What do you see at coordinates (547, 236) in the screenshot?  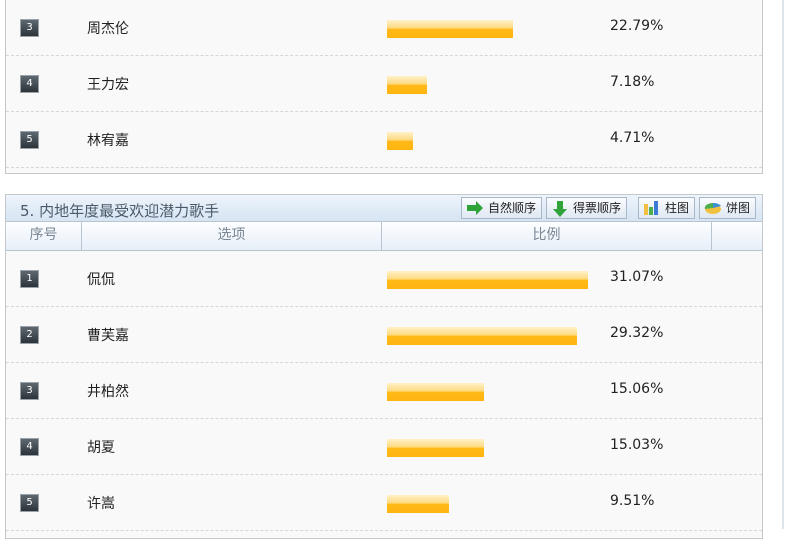 I see `column-ratio: 比例` at bounding box center [547, 236].